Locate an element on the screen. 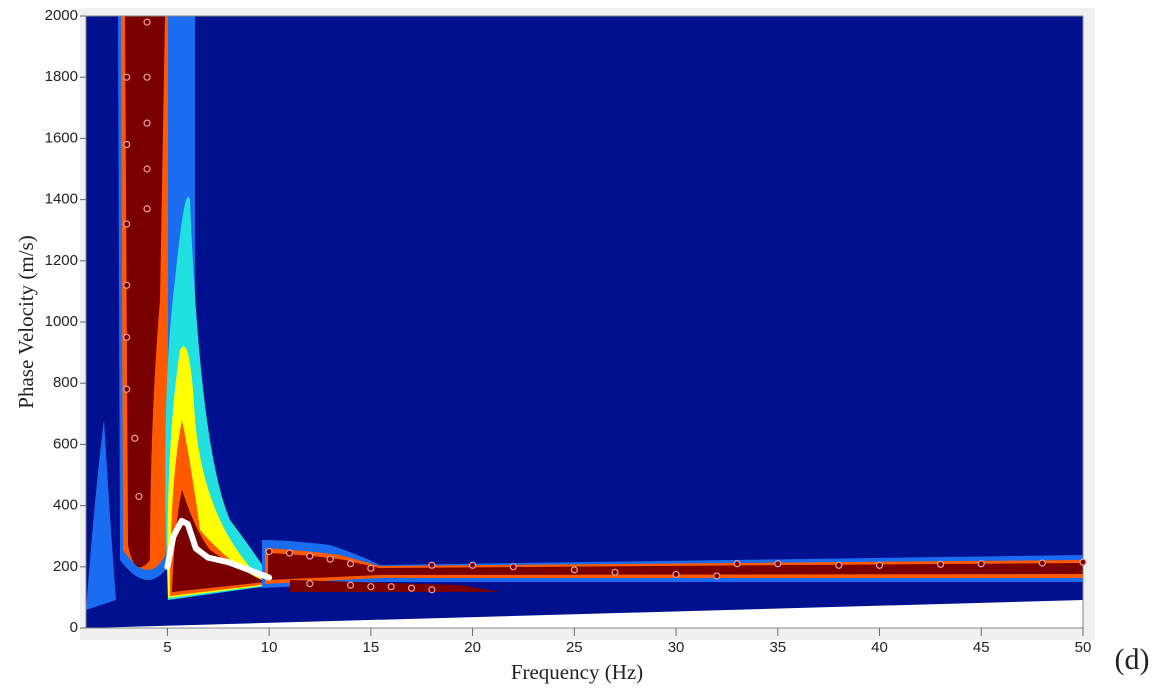 The image size is (1159, 699). y-tick-label: 0 is located at coordinates (74, 627).